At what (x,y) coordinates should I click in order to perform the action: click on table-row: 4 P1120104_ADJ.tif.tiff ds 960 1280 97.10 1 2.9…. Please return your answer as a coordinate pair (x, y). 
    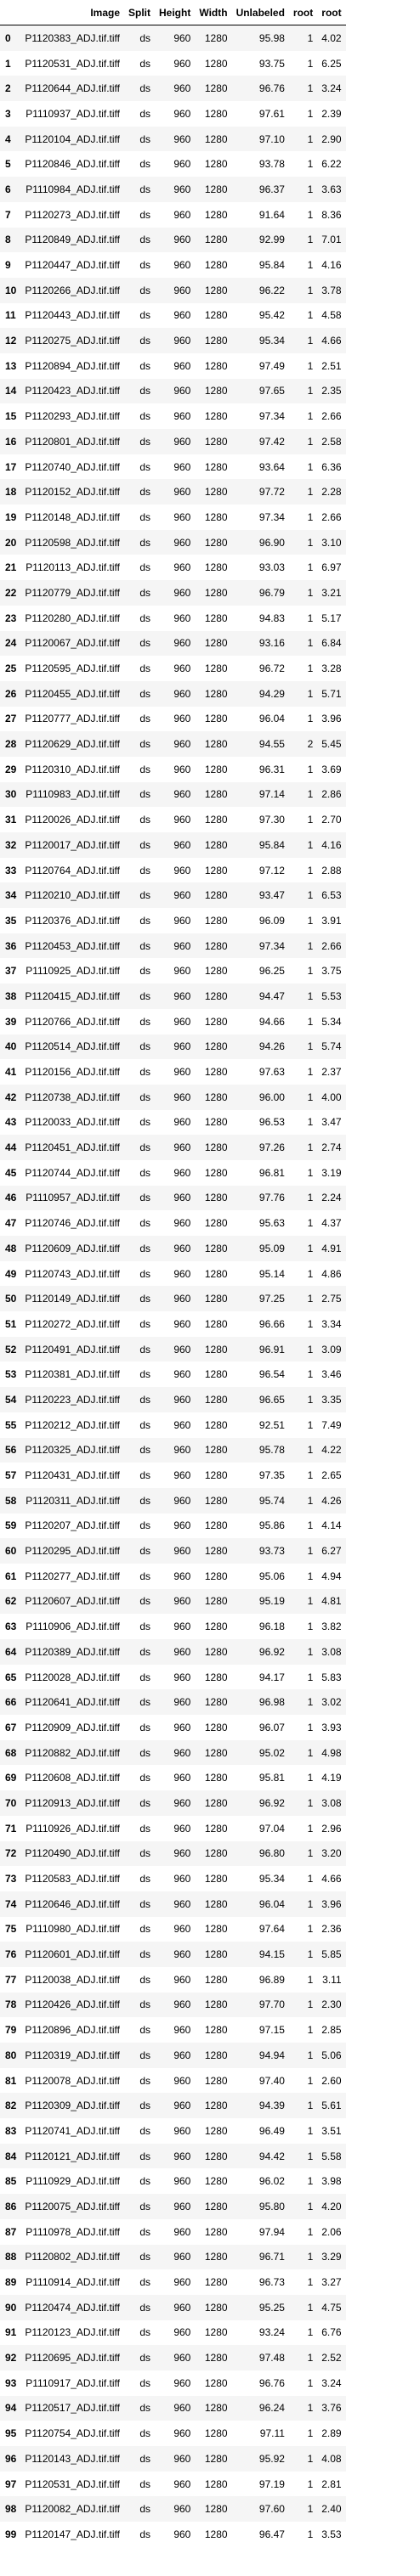
    Looking at the image, I should click on (173, 139).